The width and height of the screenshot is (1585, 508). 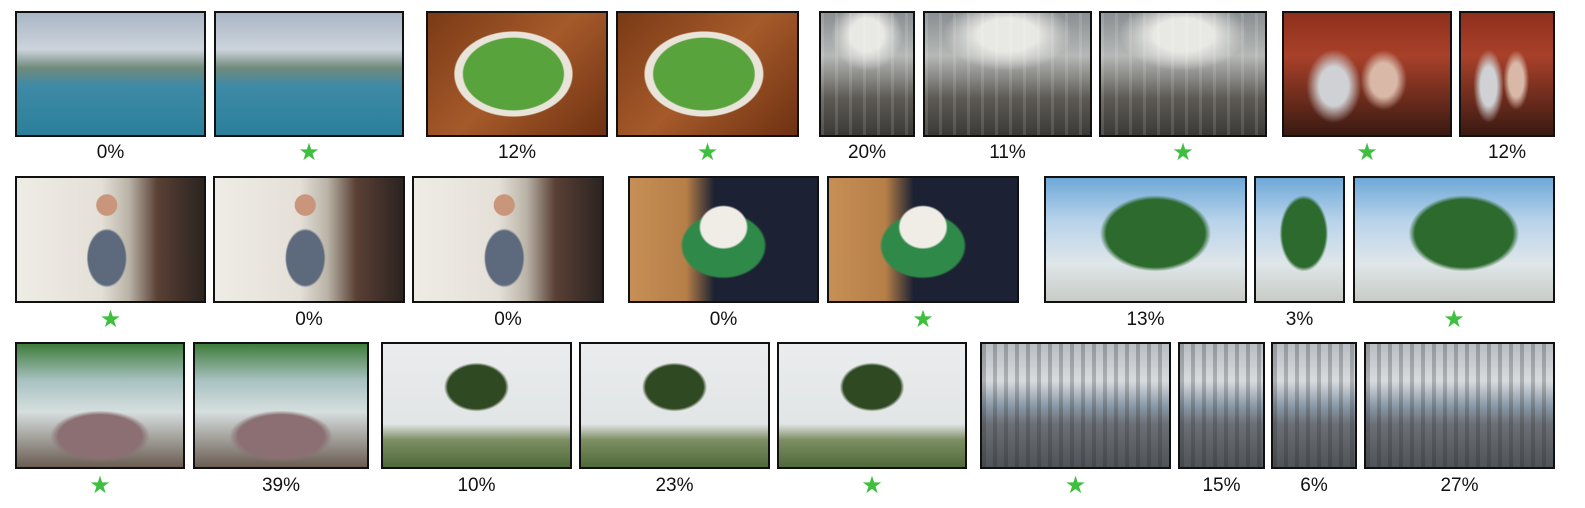 What do you see at coordinates (1507, 152) in the screenshot?
I see `caption-r1-9: 12%` at bounding box center [1507, 152].